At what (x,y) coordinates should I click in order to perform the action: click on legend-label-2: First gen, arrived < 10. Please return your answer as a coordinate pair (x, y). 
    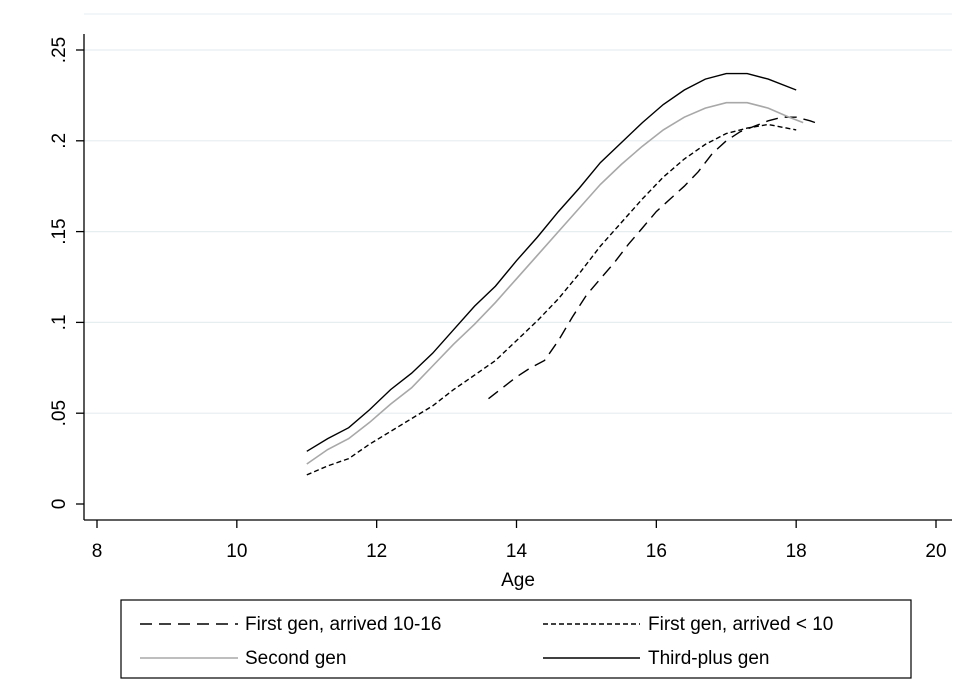
    Looking at the image, I should click on (740, 624).